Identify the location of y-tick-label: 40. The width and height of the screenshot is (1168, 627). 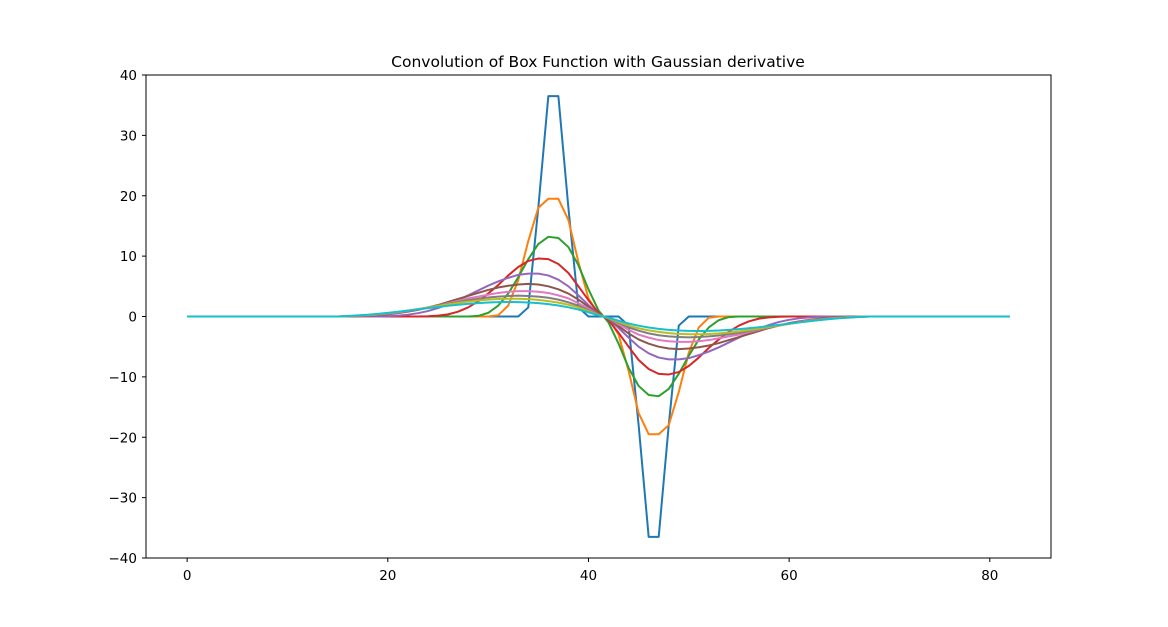
(128, 76).